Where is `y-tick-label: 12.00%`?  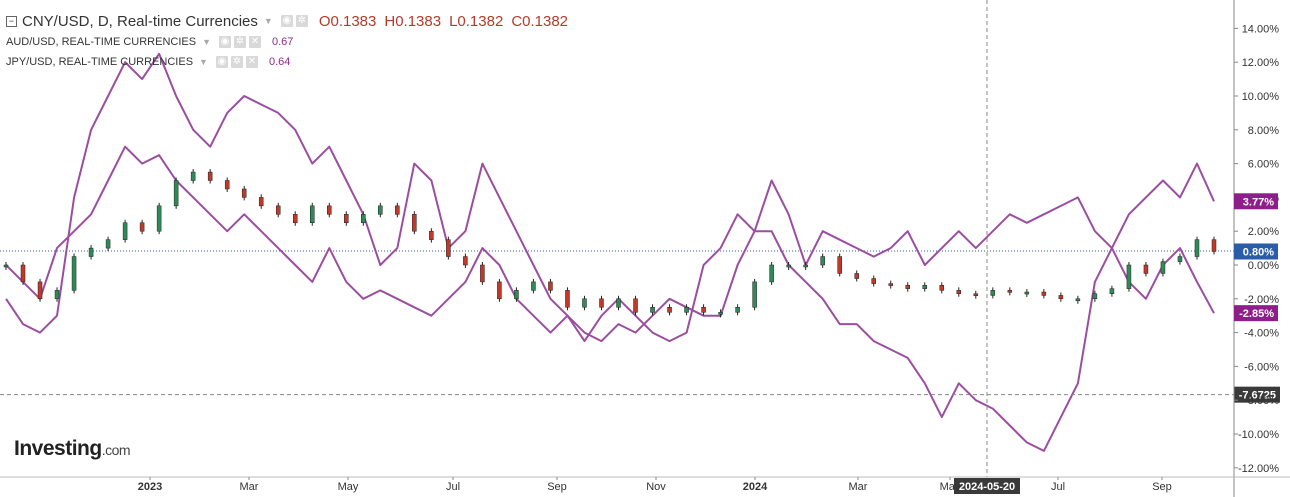 y-tick-label: 12.00% is located at coordinates (1261, 63).